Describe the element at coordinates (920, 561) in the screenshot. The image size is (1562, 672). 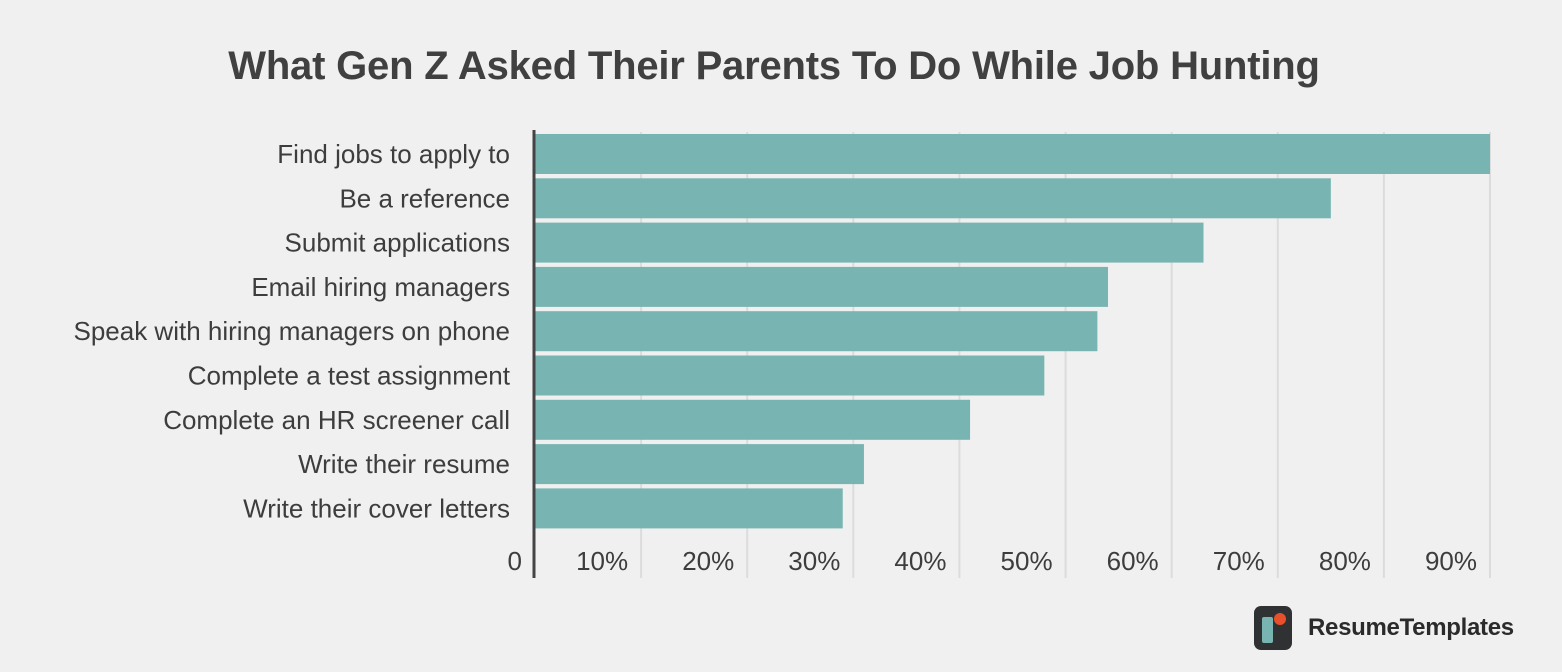
I see `x-tick-label: 40%` at that location.